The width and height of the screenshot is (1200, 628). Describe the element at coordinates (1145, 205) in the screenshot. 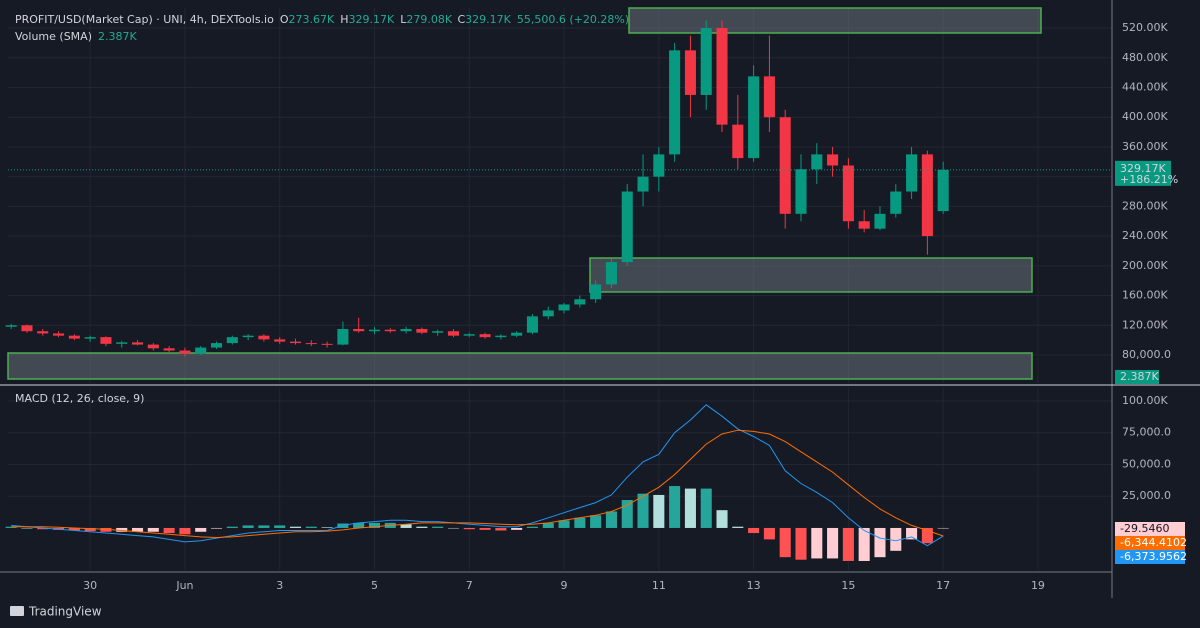

I see `y-tick-label: 280.00K` at that location.